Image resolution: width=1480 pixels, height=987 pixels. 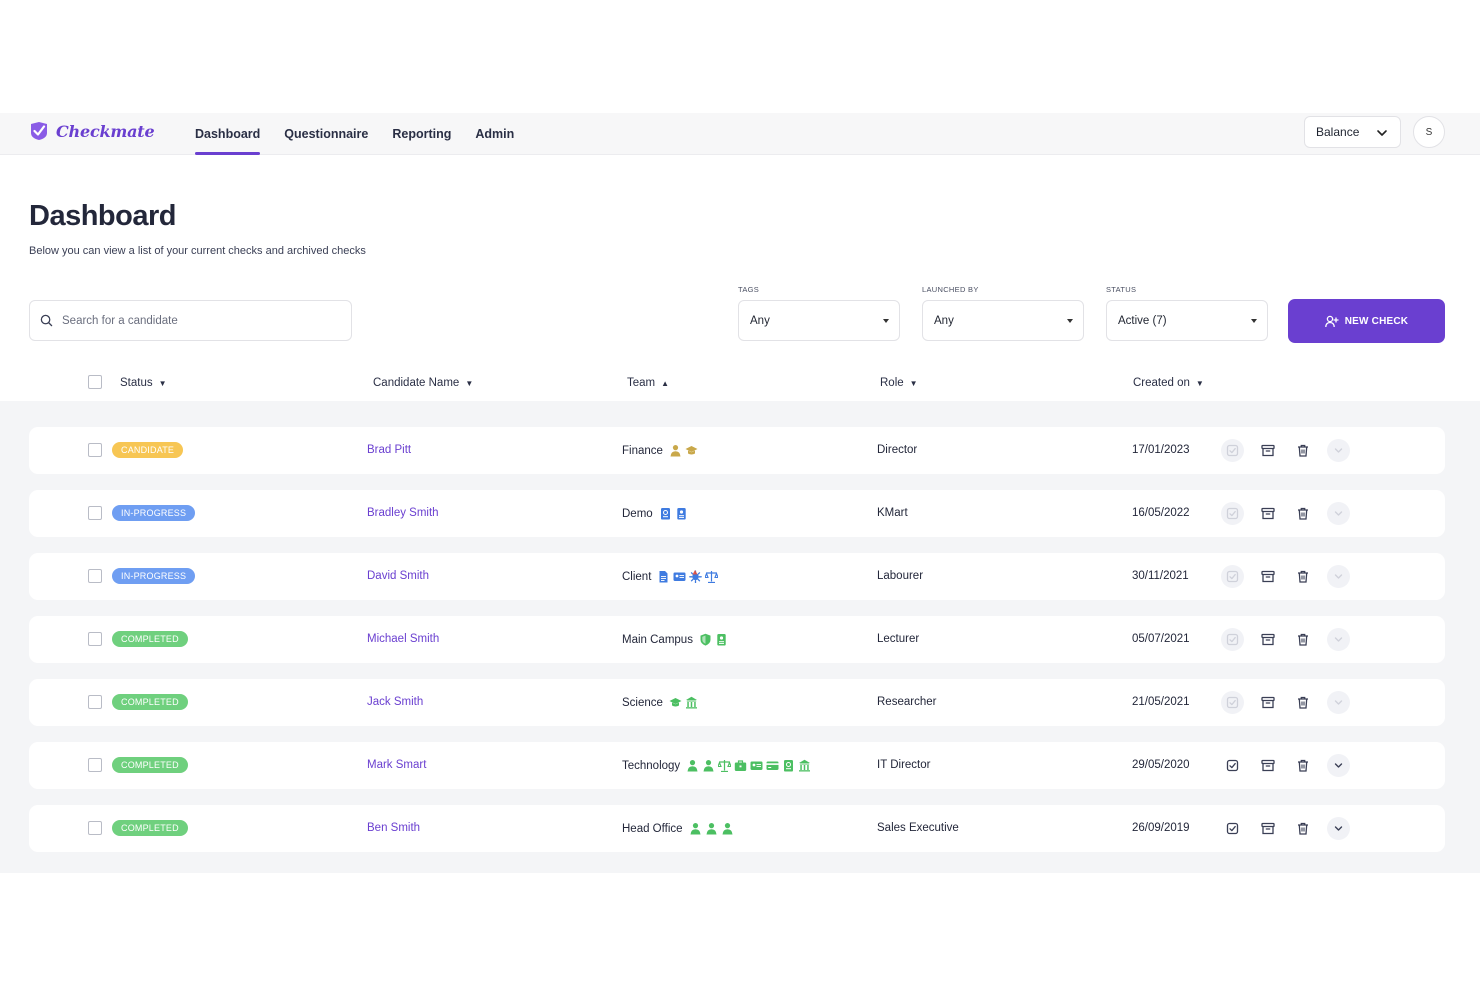 What do you see at coordinates (403, 513) in the screenshot?
I see `candidate-name-link: Bradley Smith` at bounding box center [403, 513].